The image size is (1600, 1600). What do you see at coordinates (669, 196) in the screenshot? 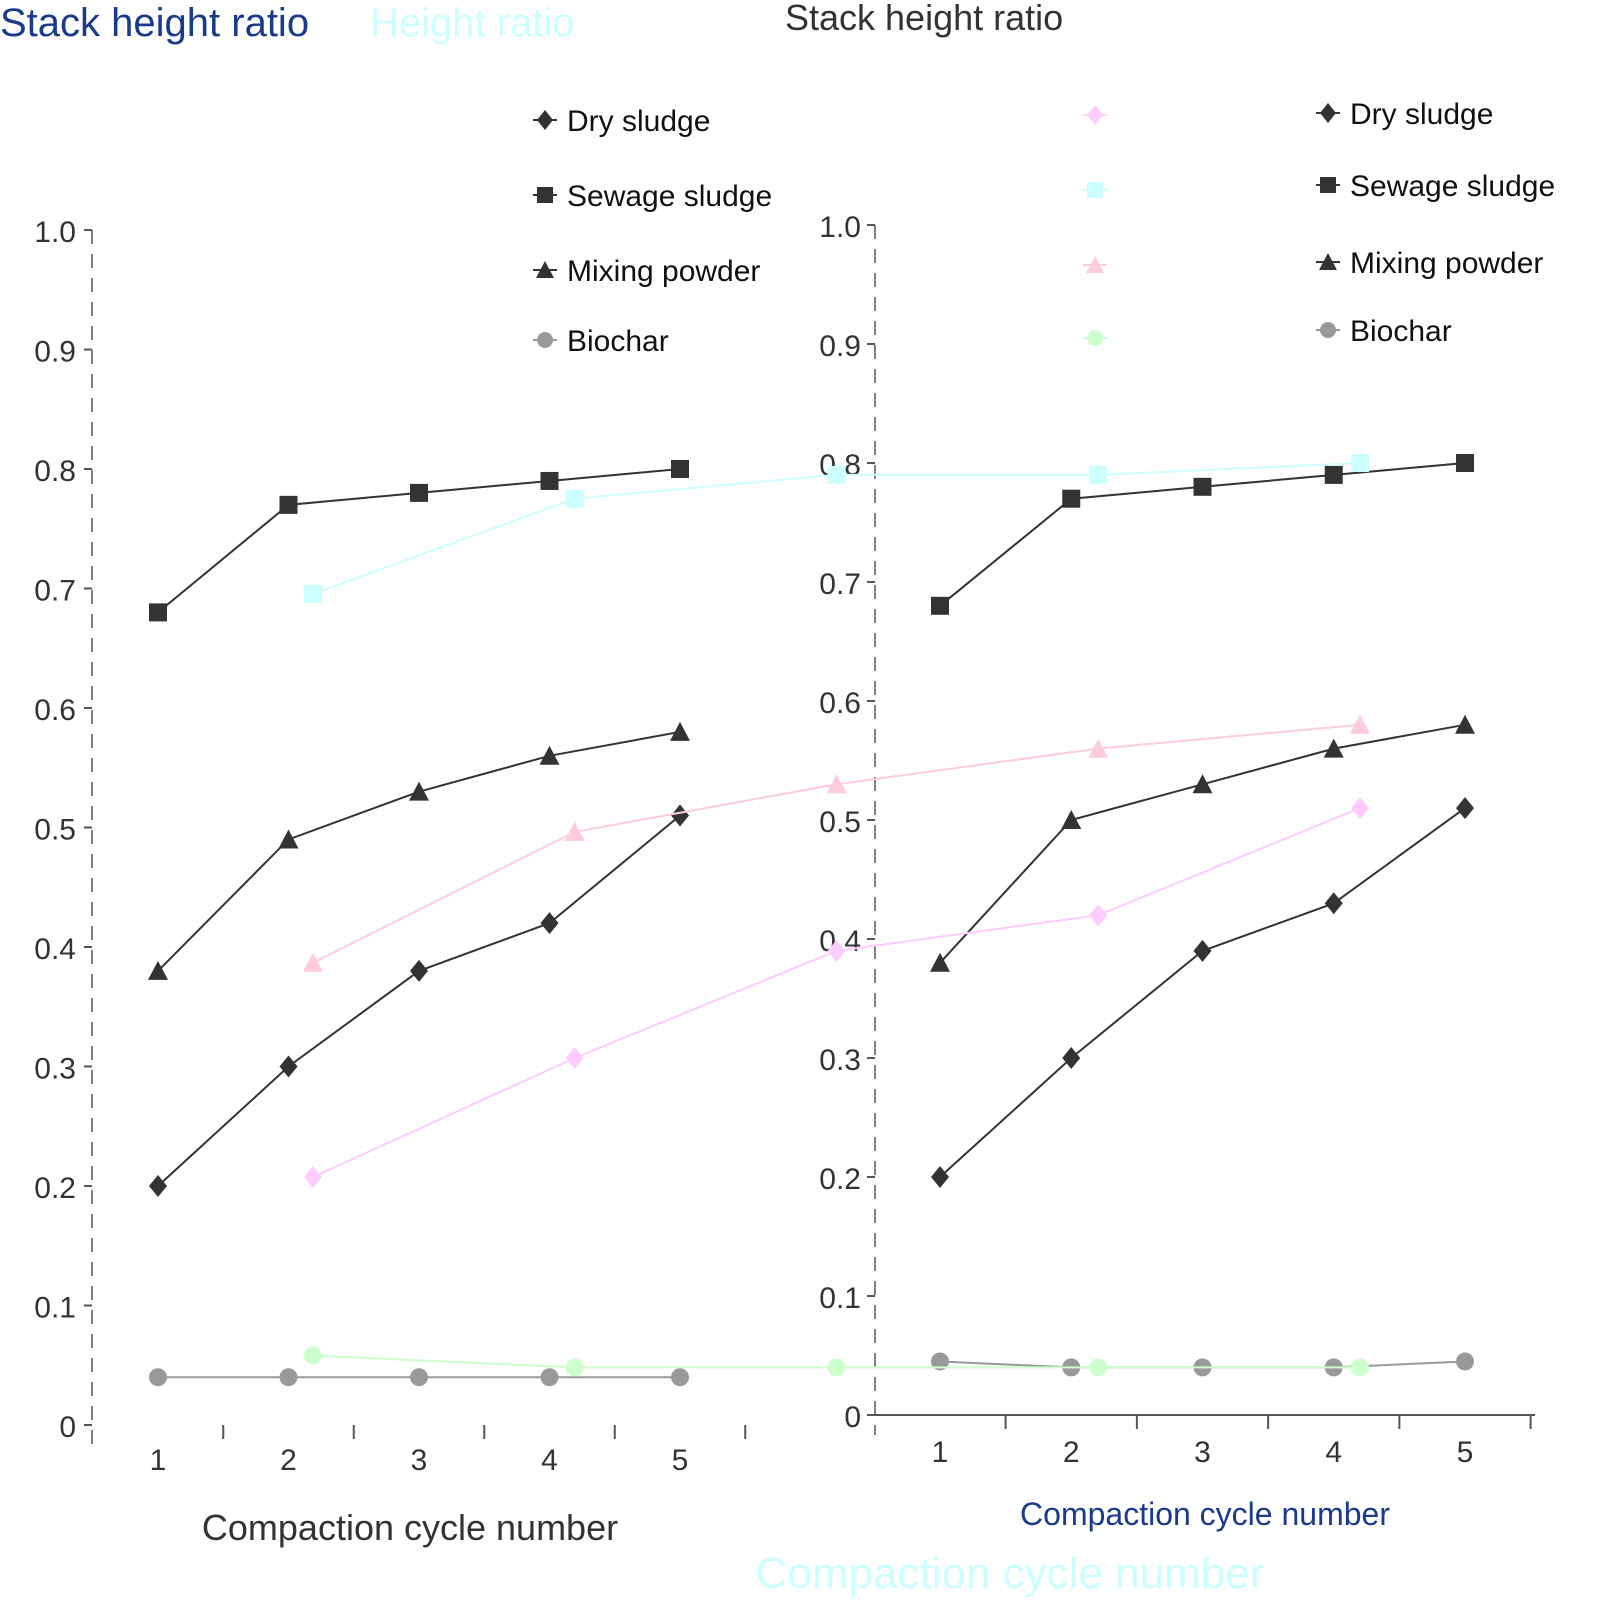
I see `legend-label: Sewage sludge` at bounding box center [669, 196].